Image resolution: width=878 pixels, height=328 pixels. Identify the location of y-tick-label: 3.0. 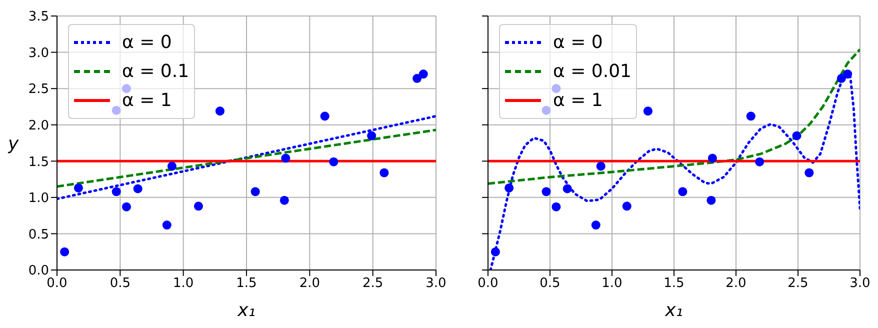
(38, 53).